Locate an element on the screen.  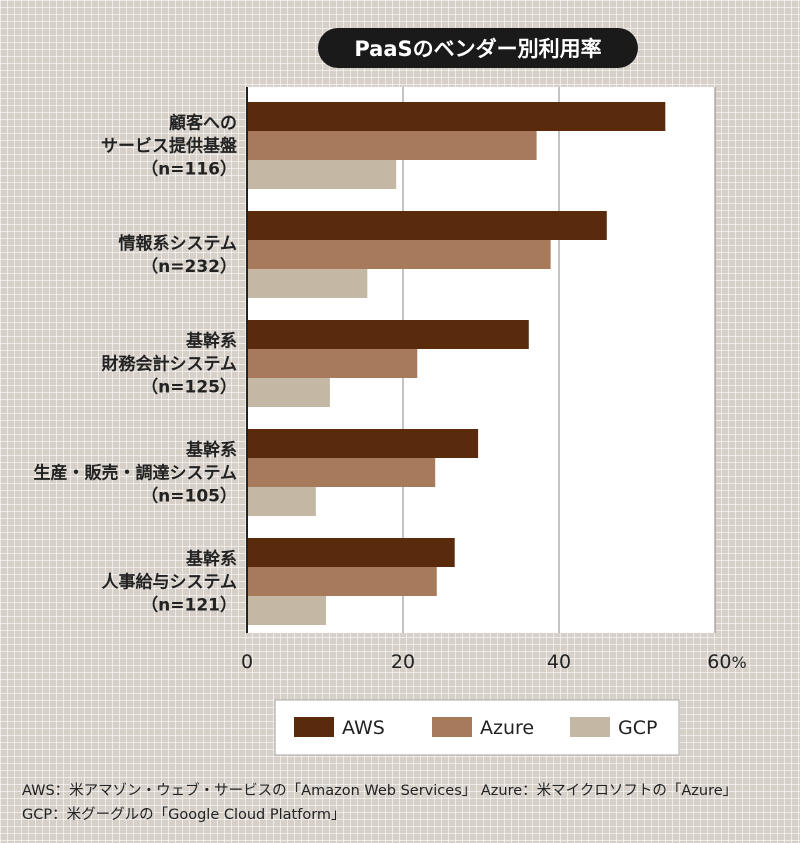
category-label-4-0: 基幹系 is located at coordinates (211, 559).